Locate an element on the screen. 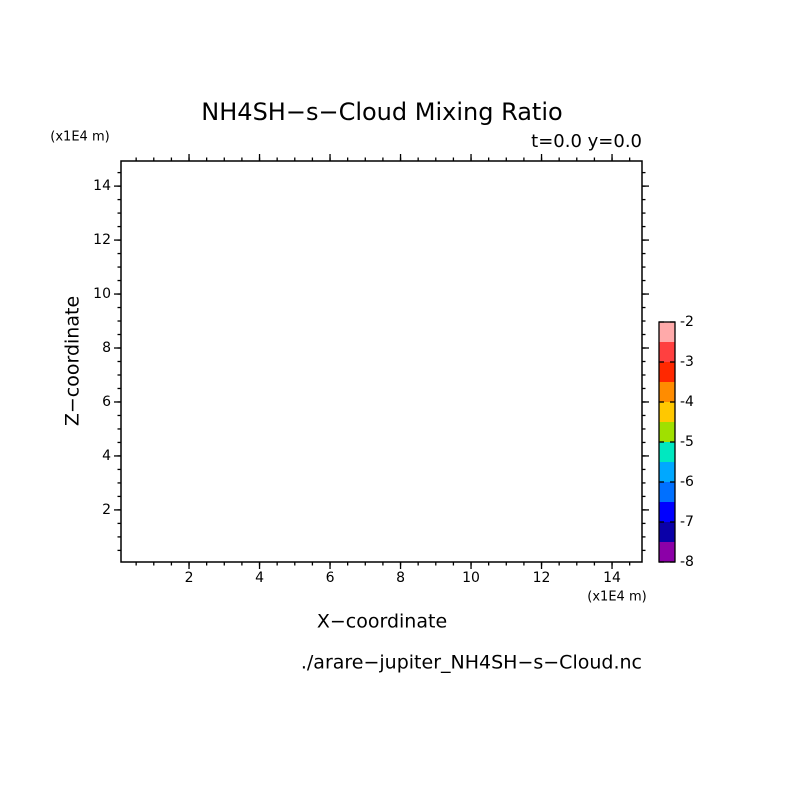 Image resolution: width=804 pixels, height=804 pixels. chart-title: NH4SH−s−Cloud Mixing Ratio is located at coordinates (381, 112).